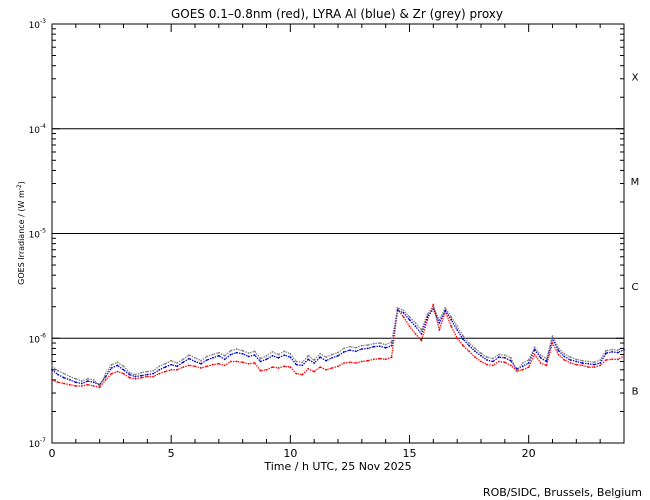  I want to click on y-axis-label: GOES Irradiance / (W m-2), so click(21, 233).